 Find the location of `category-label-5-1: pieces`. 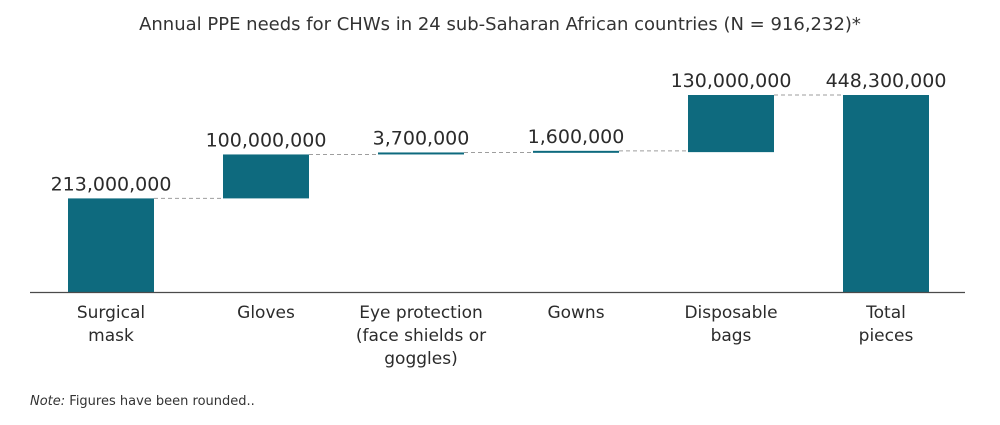

category-label-5-1: pieces is located at coordinates (886, 336).